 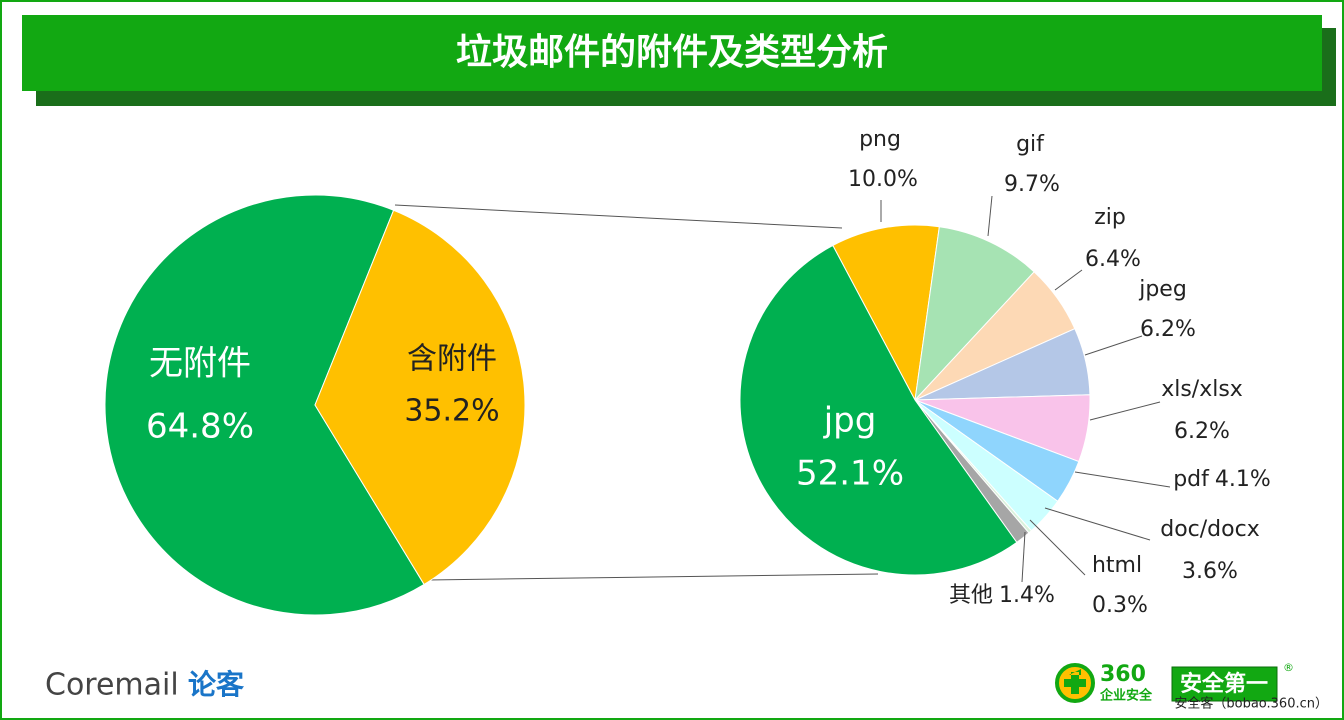 I want to click on slice-label: pdf 4.1%, so click(x=1222, y=479).